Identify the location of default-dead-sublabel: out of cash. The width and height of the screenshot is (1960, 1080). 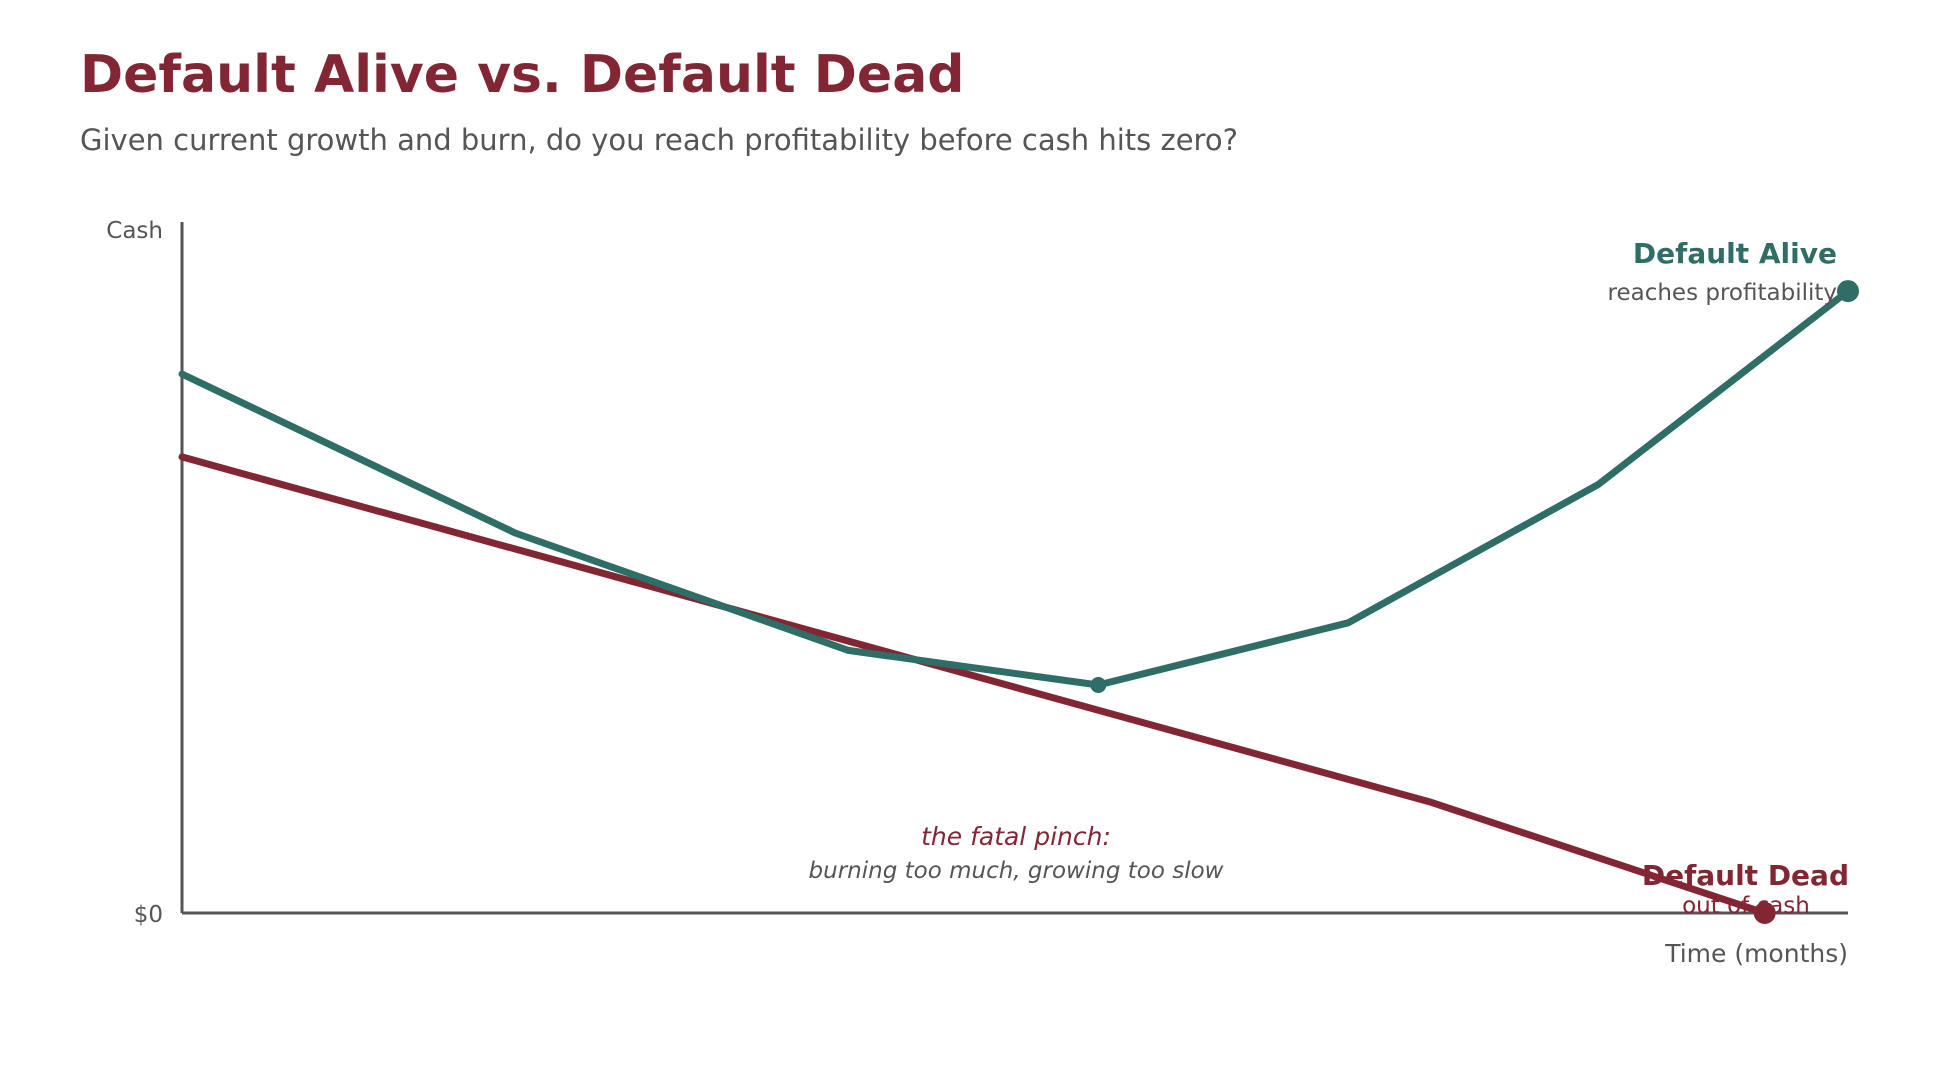
(1746, 906).